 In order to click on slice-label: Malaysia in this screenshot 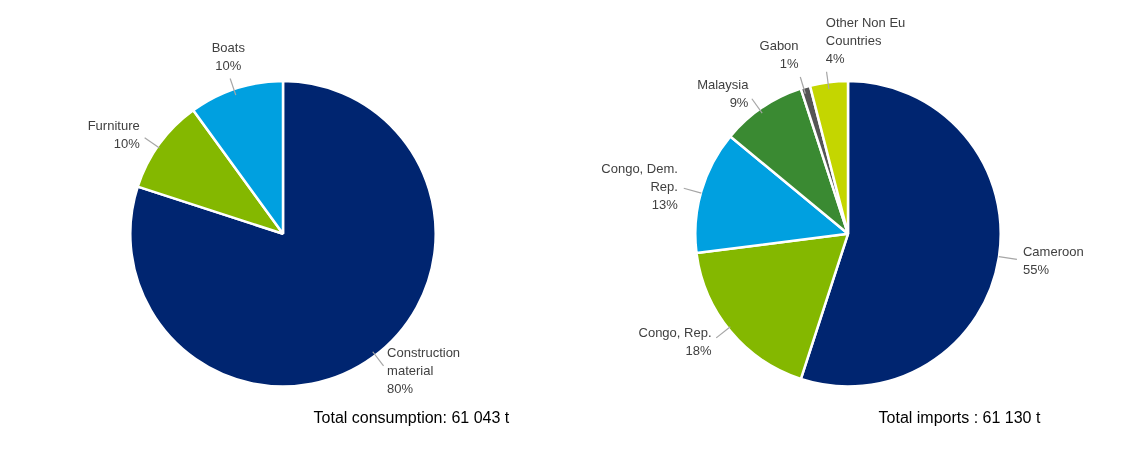, I will do `click(723, 85)`.